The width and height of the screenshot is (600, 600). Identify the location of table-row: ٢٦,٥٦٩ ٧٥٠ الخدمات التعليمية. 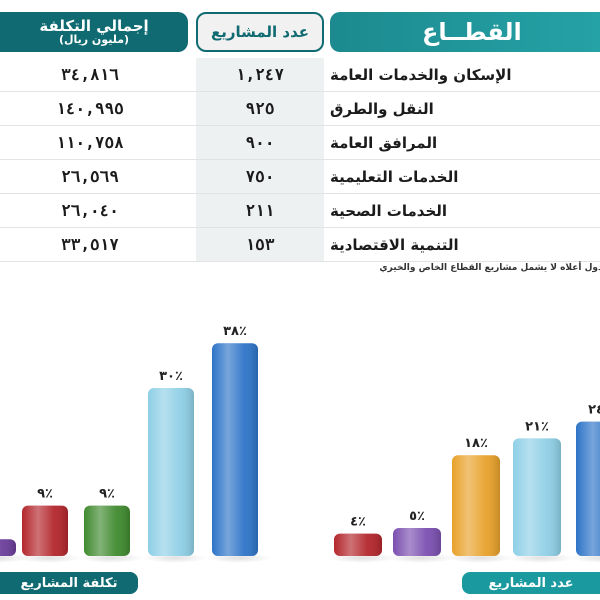
(300, 177).